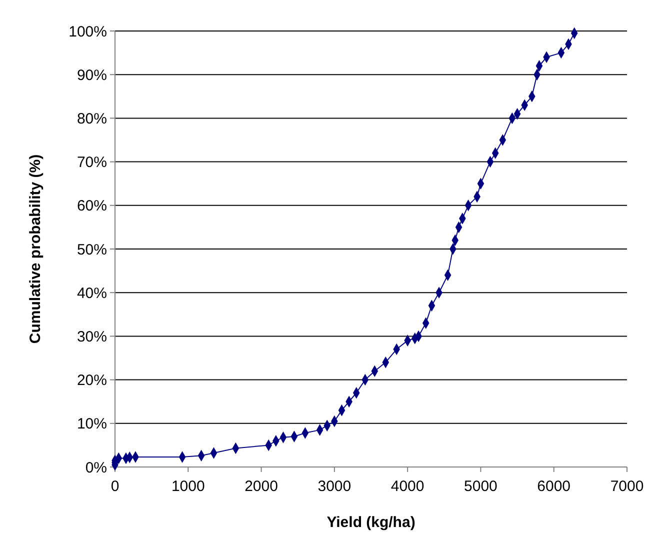 The width and height of the screenshot is (661, 556). I want to click on y-tick-label: 60%, so click(91, 206).